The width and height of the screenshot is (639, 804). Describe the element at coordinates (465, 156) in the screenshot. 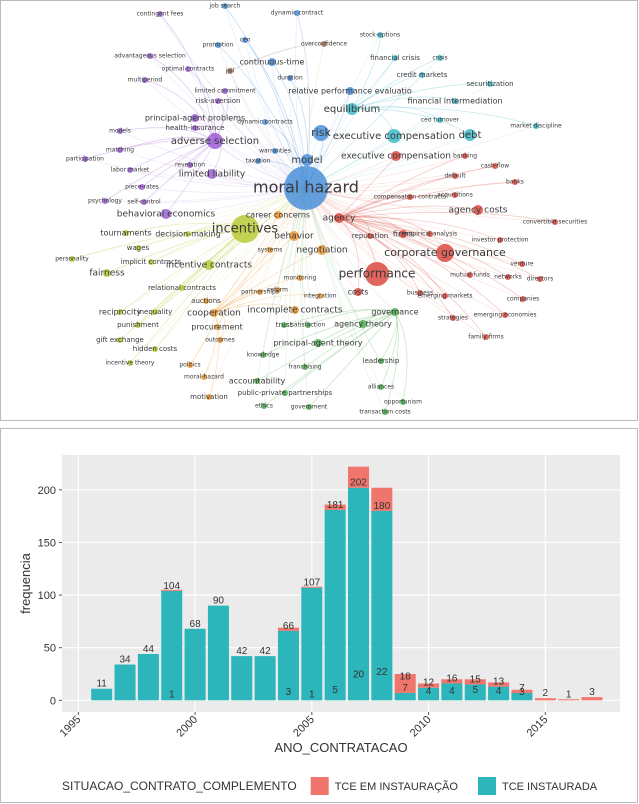

I see `node-label: banking` at that location.